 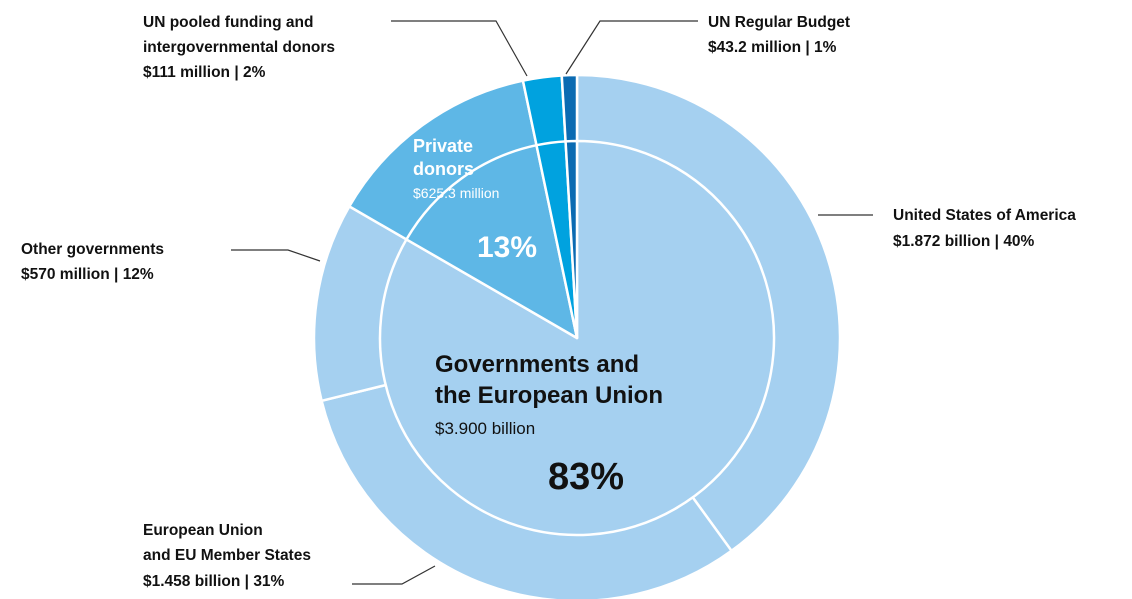 I want to click on usa-label-line1: United States of America, so click(x=984, y=215).